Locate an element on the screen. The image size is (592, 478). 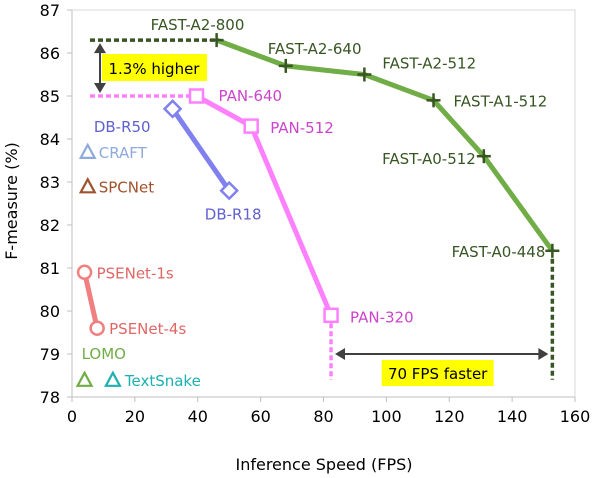
point-textsnake is located at coordinates (113, 378).